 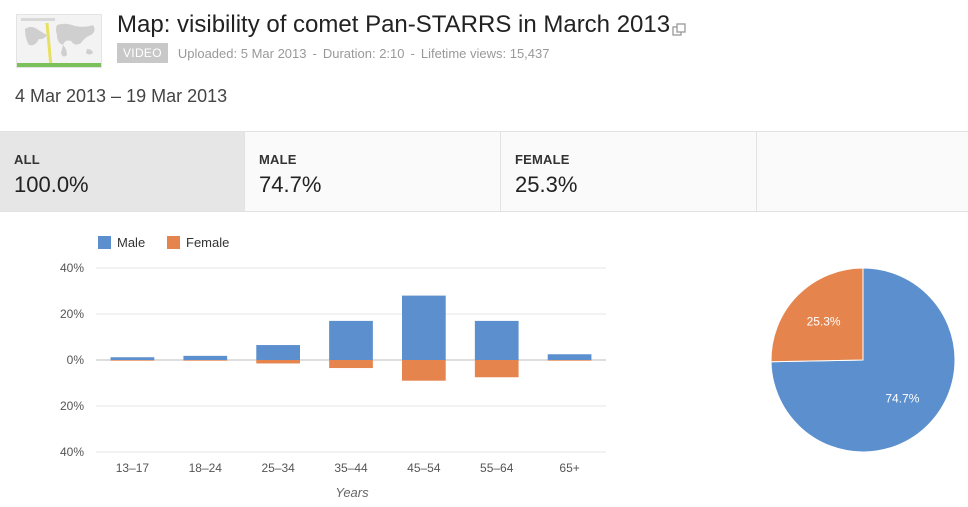 What do you see at coordinates (278, 468) in the screenshot?
I see `x-tick-label: 25–34` at bounding box center [278, 468].